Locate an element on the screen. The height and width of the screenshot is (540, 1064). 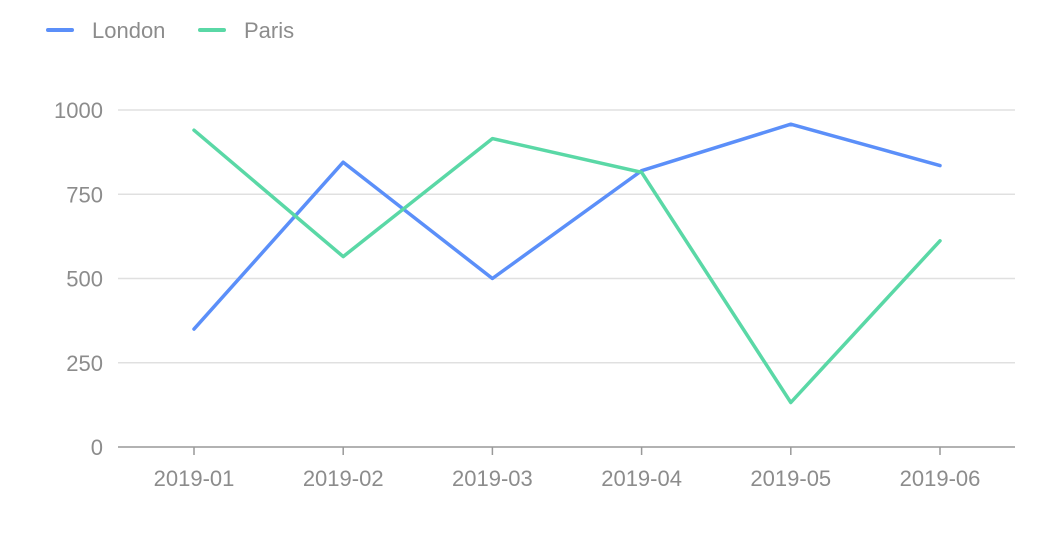
x-tick-label: 2019-04 is located at coordinates (641, 478).